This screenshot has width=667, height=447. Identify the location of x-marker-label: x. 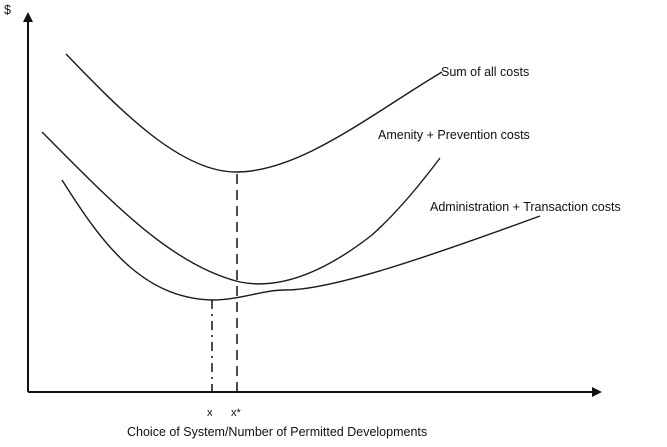
(210, 413).